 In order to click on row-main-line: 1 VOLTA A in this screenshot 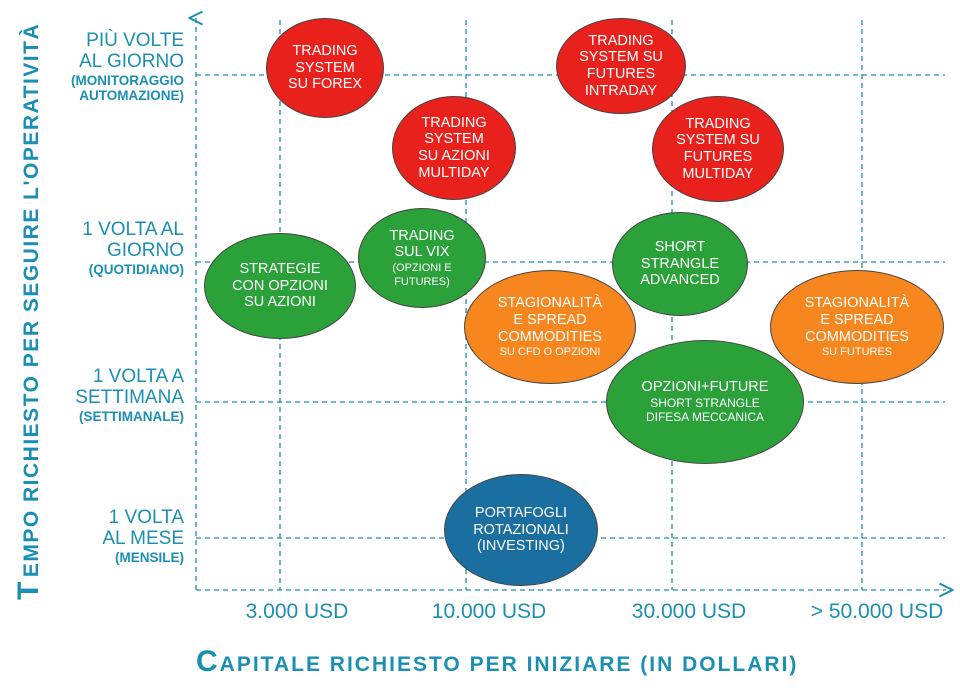, I will do `click(138, 376)`.